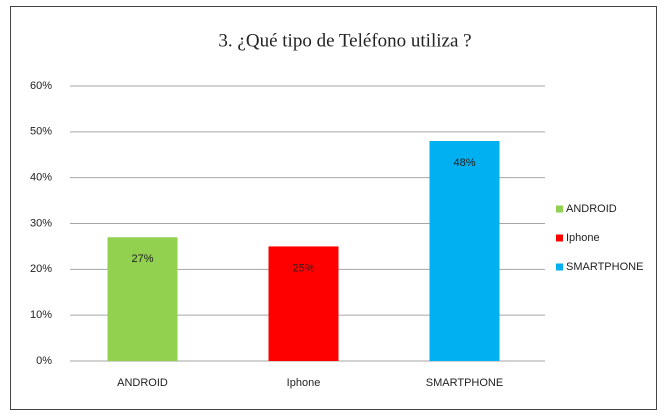 The height and width of the screenshot is (419, 669). What do you see at coordinates (142, 383) in the screenshot?
I see `x-tick-label: ANDROID` at bounding box center [142, 383].